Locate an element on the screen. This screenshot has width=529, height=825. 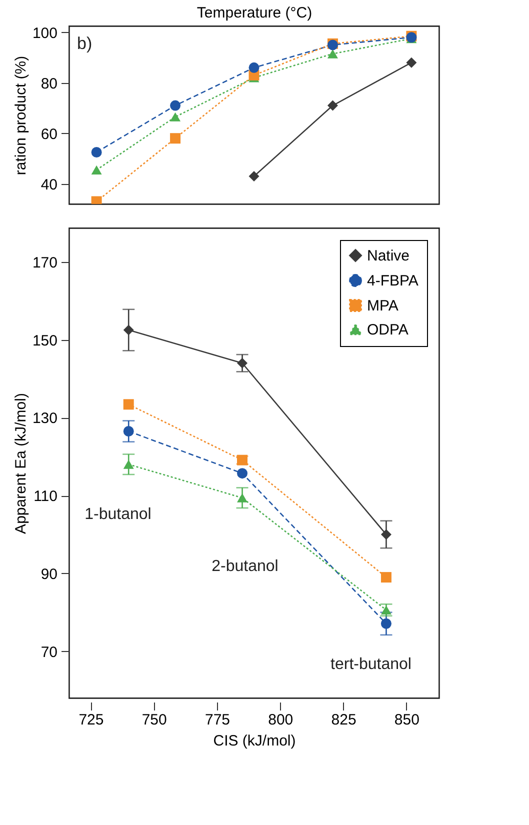
y-tick-label: 70 is located at coordinates (49, 652).